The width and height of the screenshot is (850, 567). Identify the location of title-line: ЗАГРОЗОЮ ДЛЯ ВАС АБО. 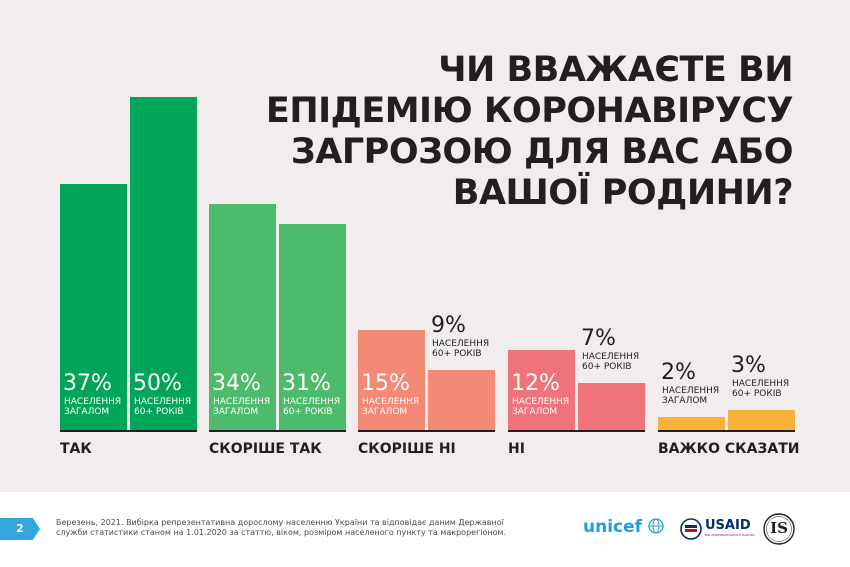
(542, 152).